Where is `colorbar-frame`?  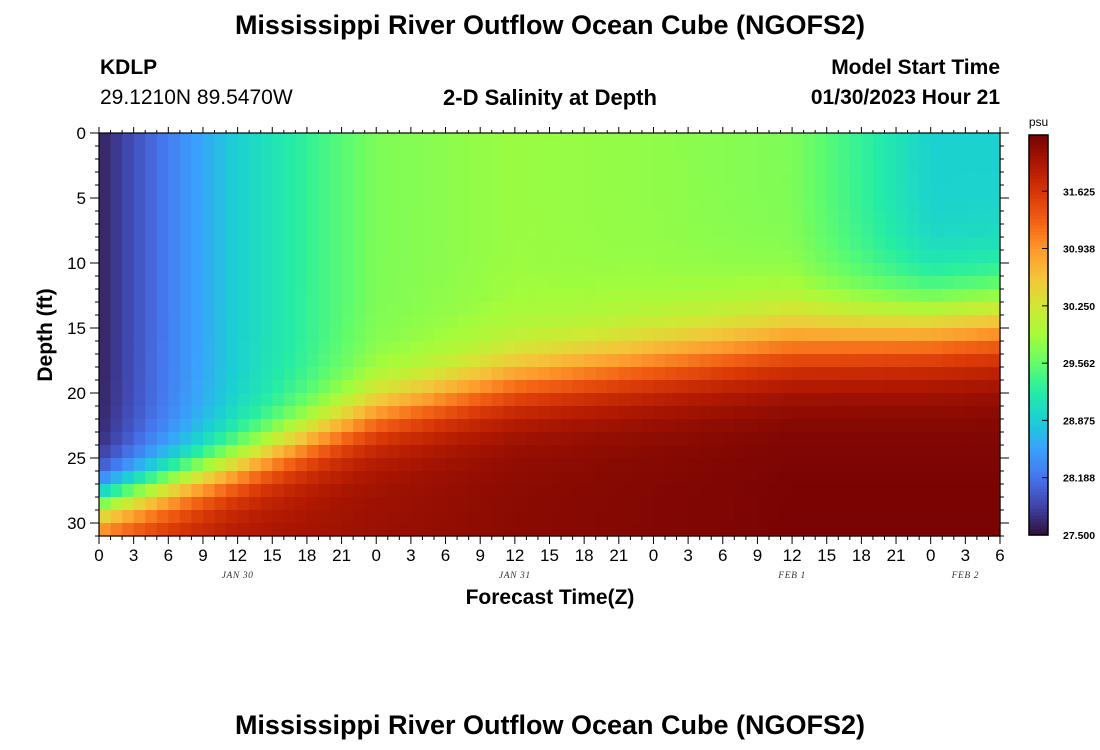
colorbar-frame is located at coordinates (1038, 335).